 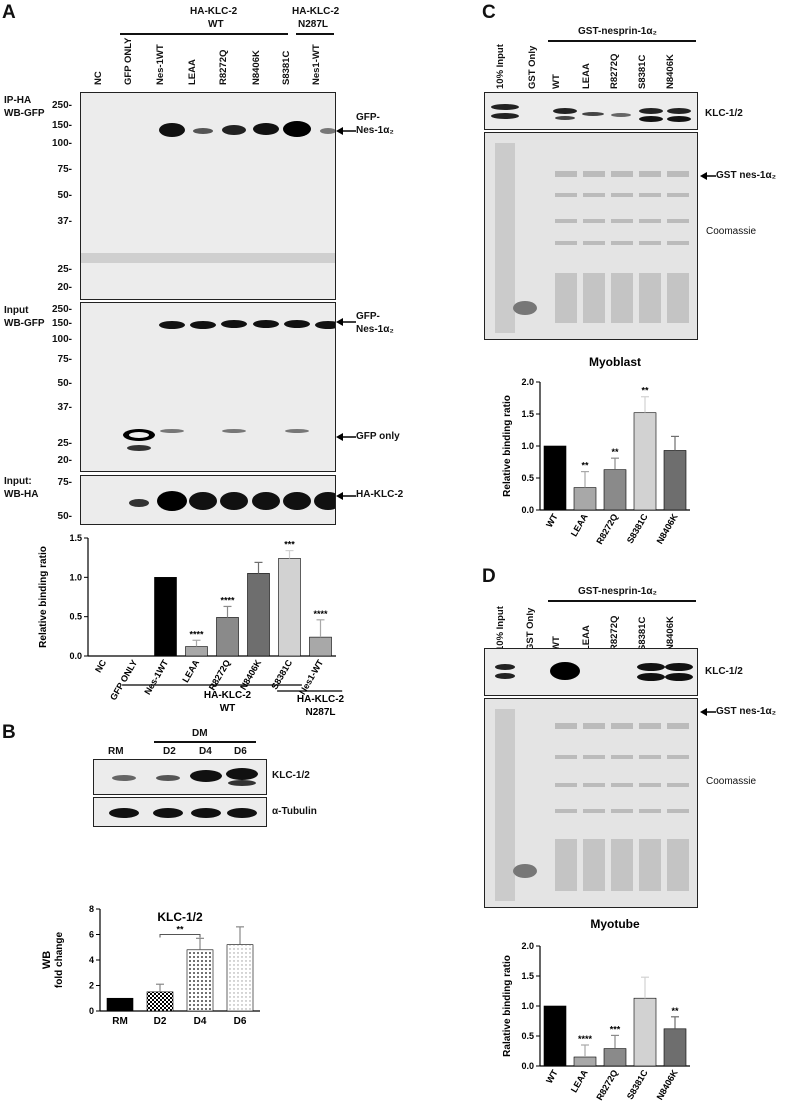 I want to click on y-tick-label: 6, so click(x=91, y=935).